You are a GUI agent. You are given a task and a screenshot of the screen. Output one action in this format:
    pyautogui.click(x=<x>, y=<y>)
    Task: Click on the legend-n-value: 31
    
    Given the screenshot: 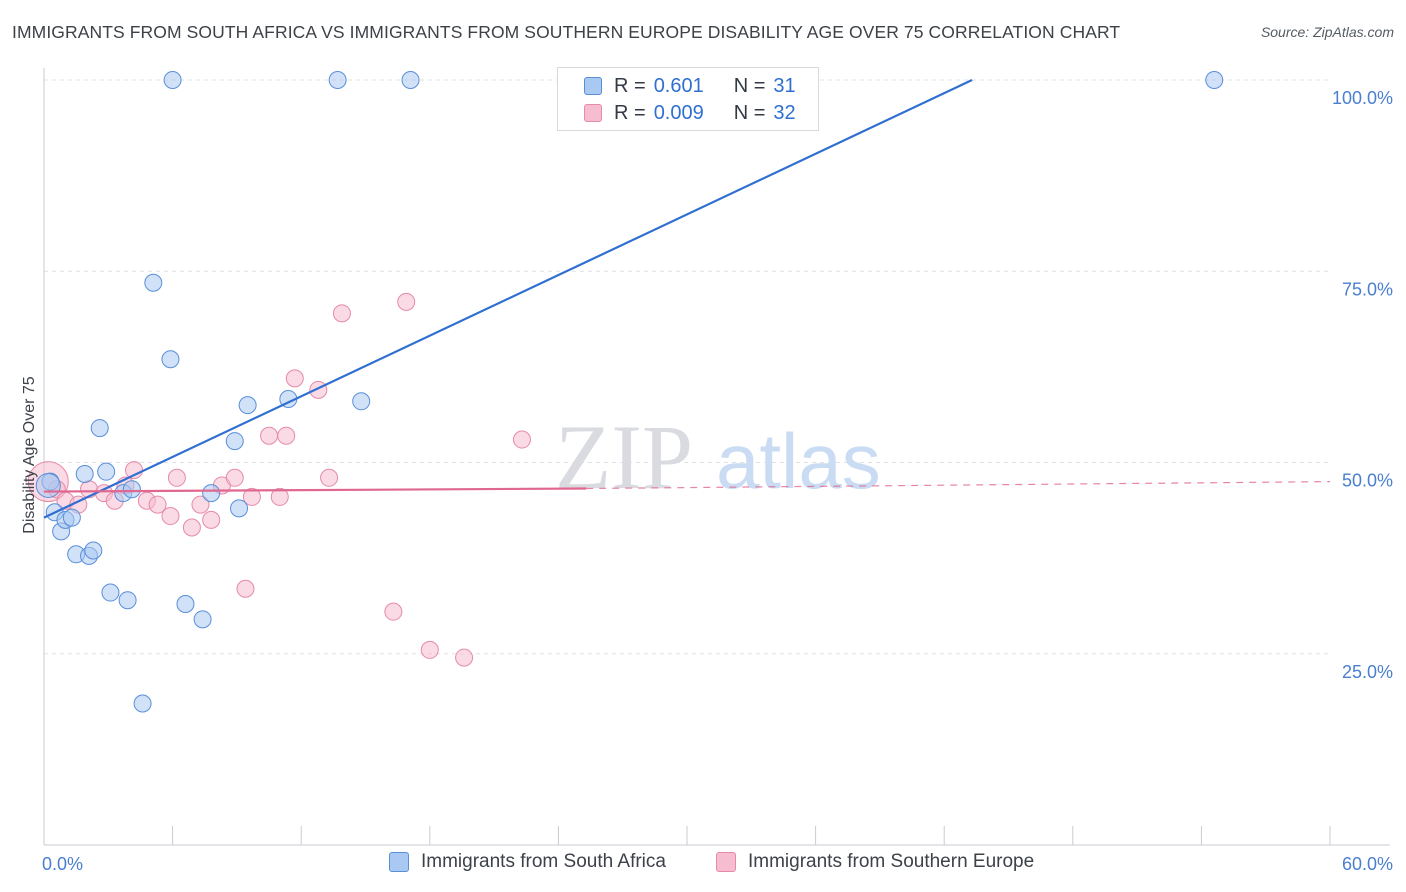 What is the action you would take?
    pyautogui.click(x=784, y=85)
    